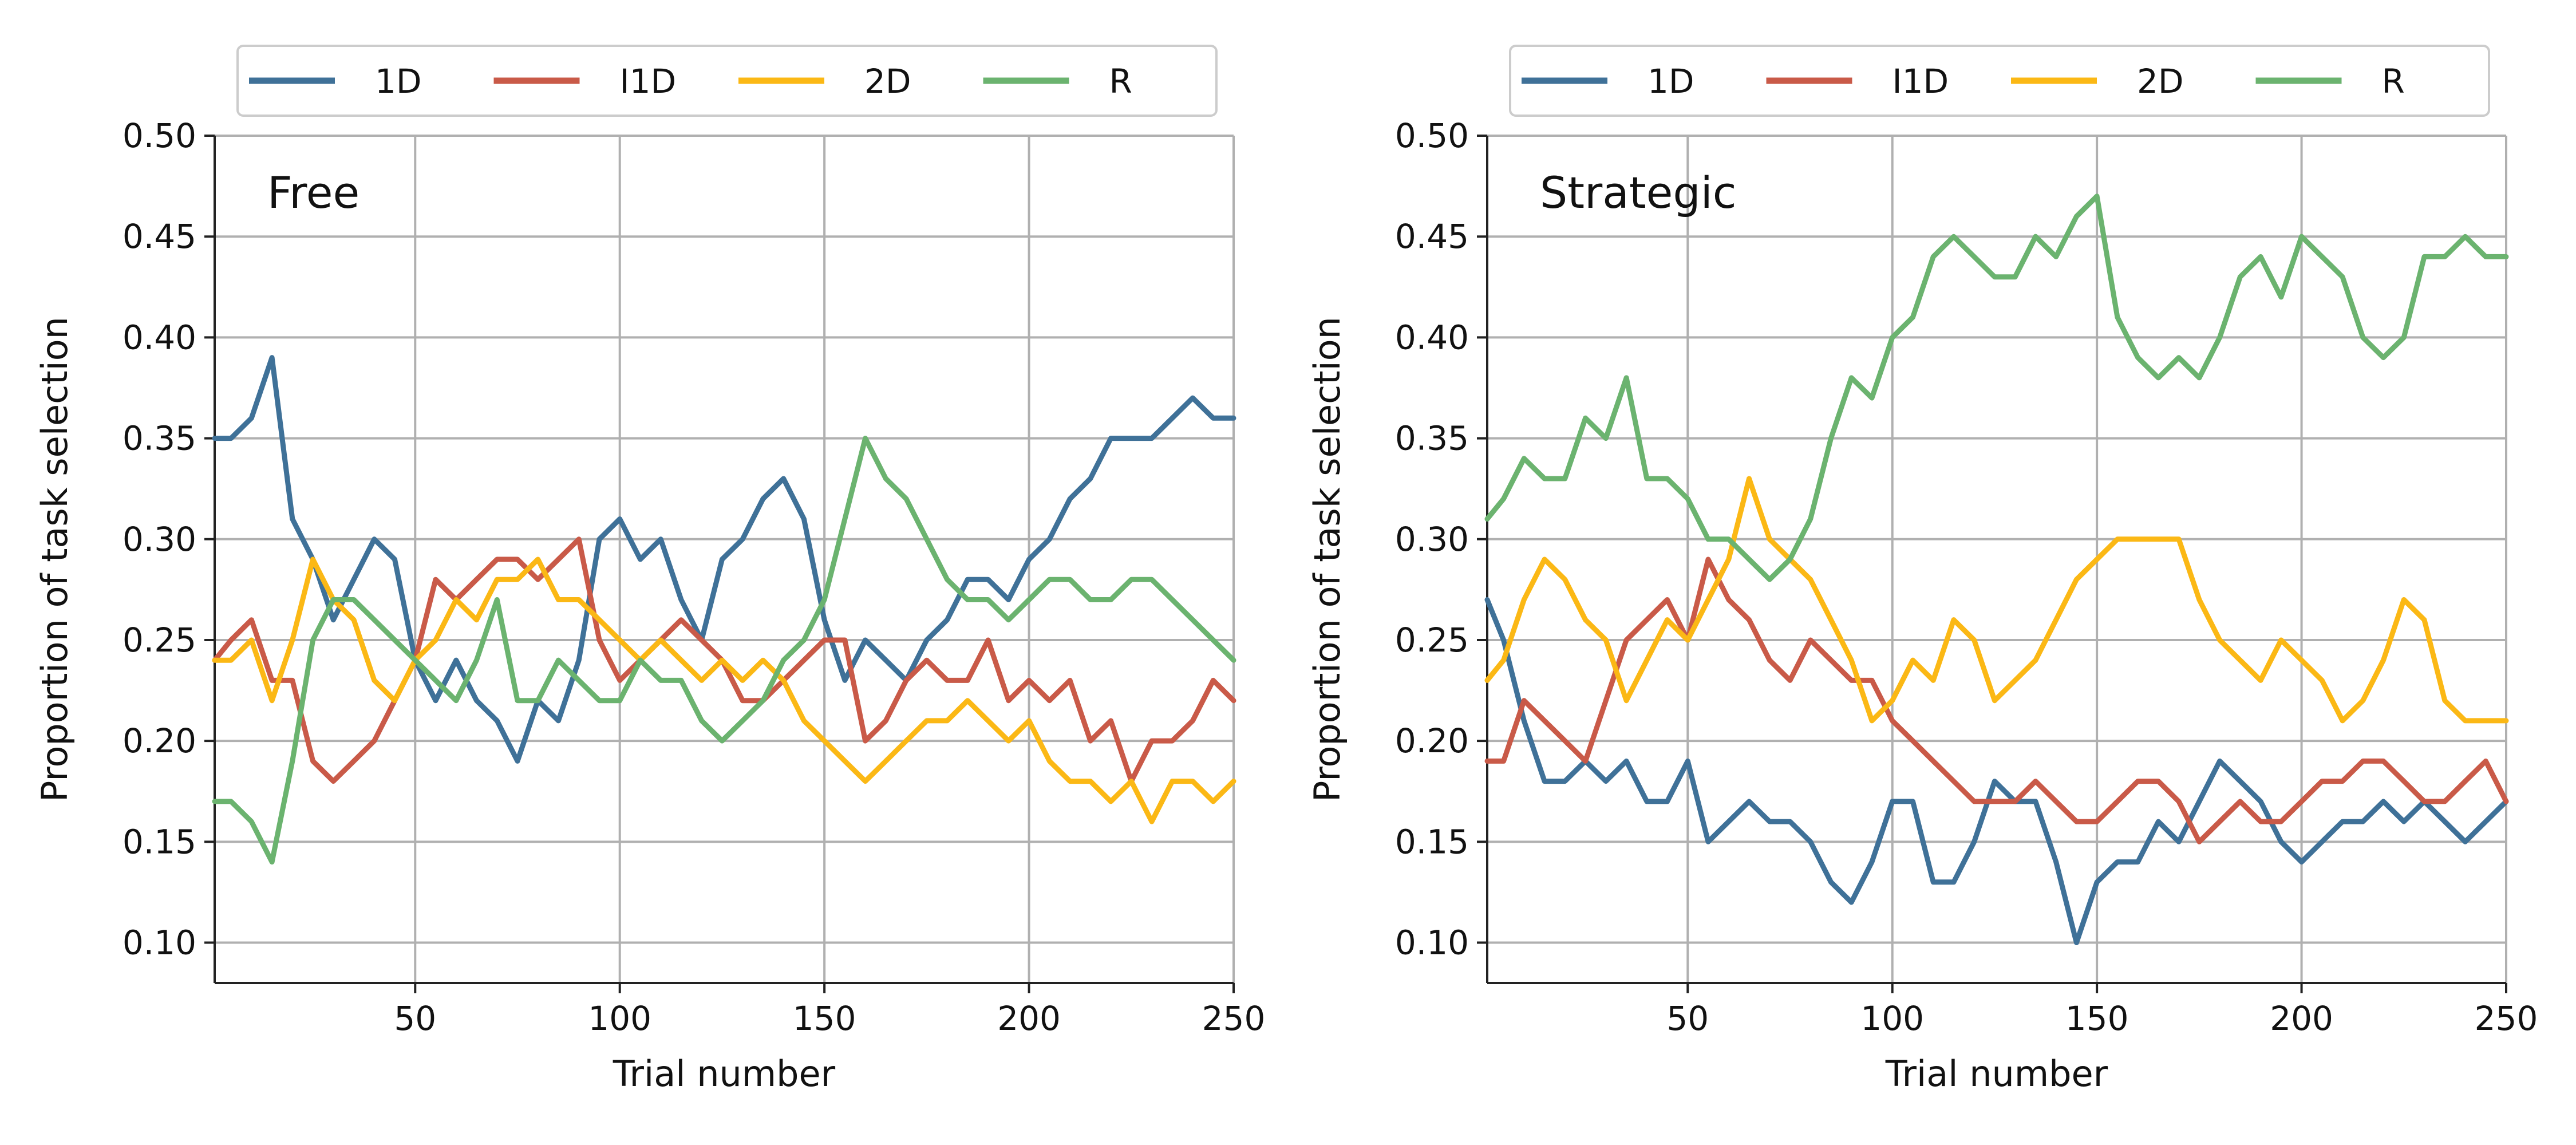 This screenshot has height=1145, width=2576. I want to click on panel-title: Free, so click(313, 193).